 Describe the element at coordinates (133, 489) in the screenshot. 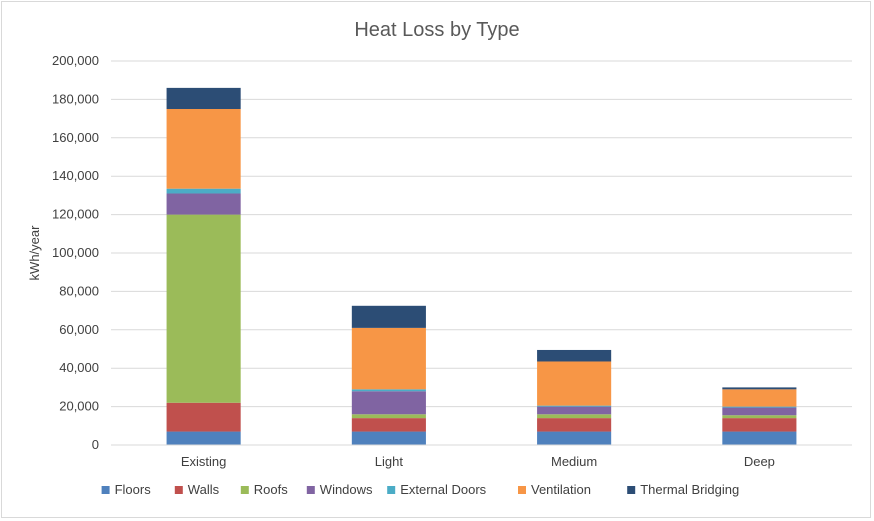

I see `legend-label: Floors` at that location.